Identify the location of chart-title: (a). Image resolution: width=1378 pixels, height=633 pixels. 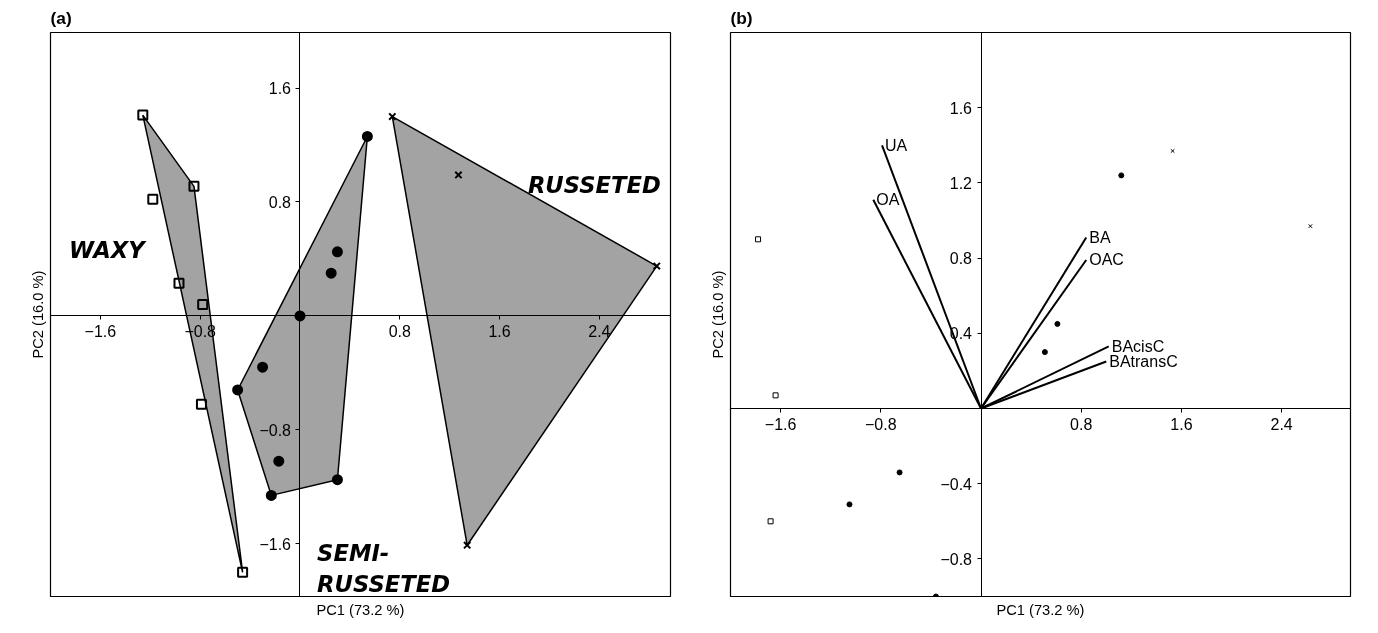
(61, 17).